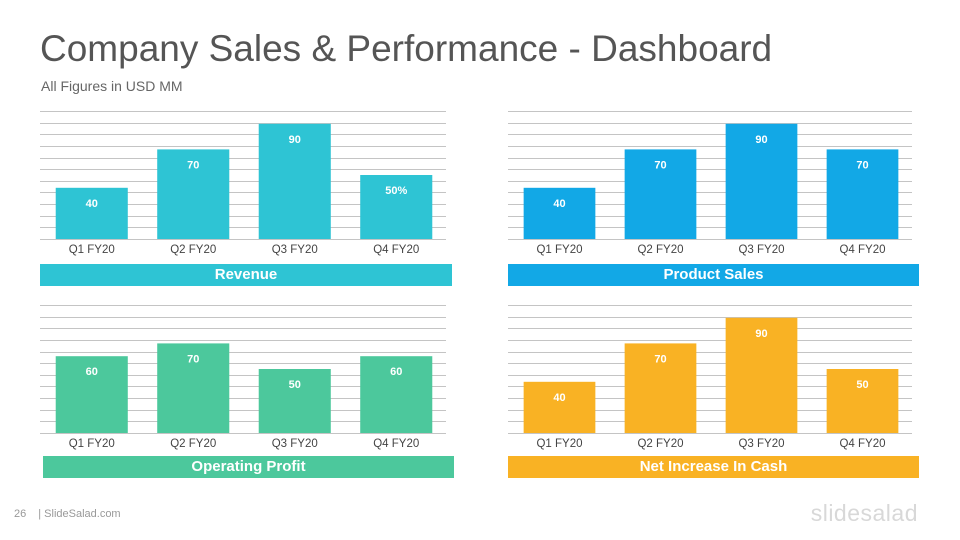 This screenshot has height=540, width=960. What do you see at coordinates (864, 513) in the screenshot?
I see `brand-logo: slidesalad` at bounding box center [864, 513].